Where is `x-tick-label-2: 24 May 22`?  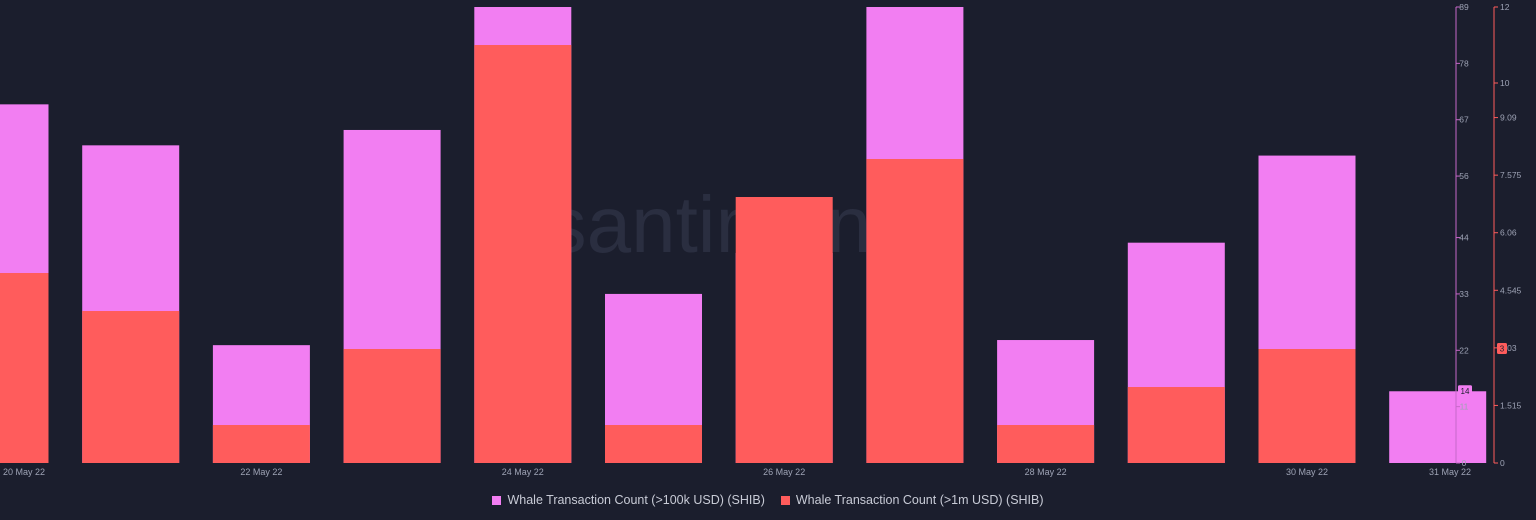
x-tick-label-2: 24 May 22 is located at coordinates (523, 472).